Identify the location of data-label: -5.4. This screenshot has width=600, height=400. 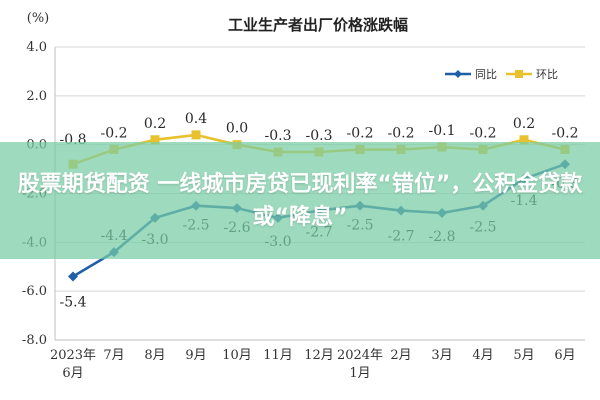
(73, 303).